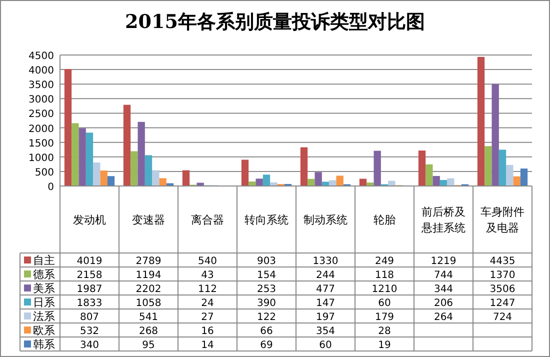 Image resolution: width=550 pixels, height=357 pixels. What do you see at coordinates (148, 220) in the screenshot?
I see `x-tick-label: 变速器` at bounding box center [148, 220].